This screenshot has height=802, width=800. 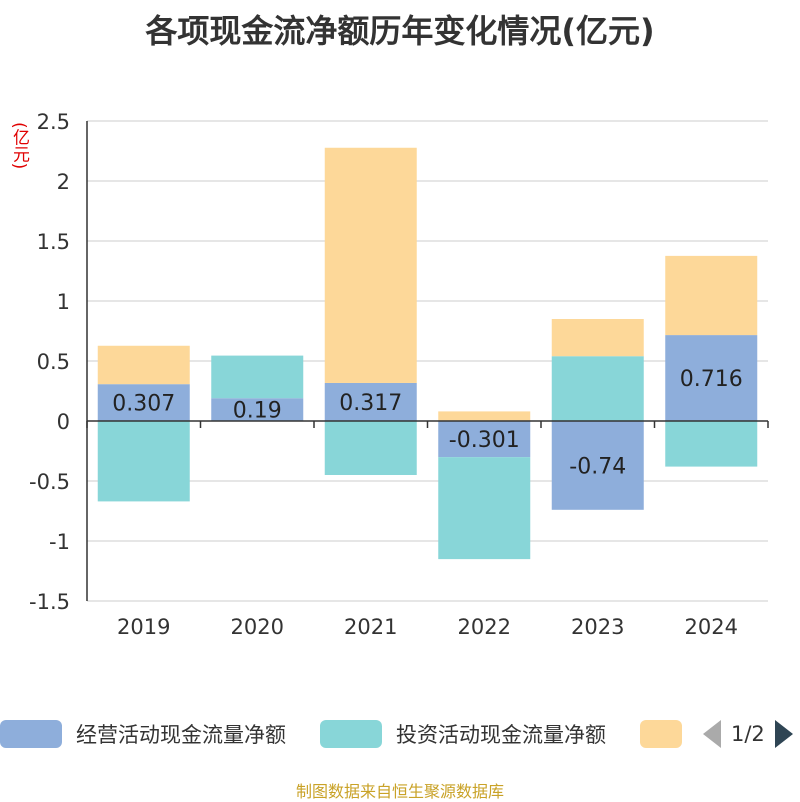 I want to click on bar-s2-2022, so click(x=484, y=416).